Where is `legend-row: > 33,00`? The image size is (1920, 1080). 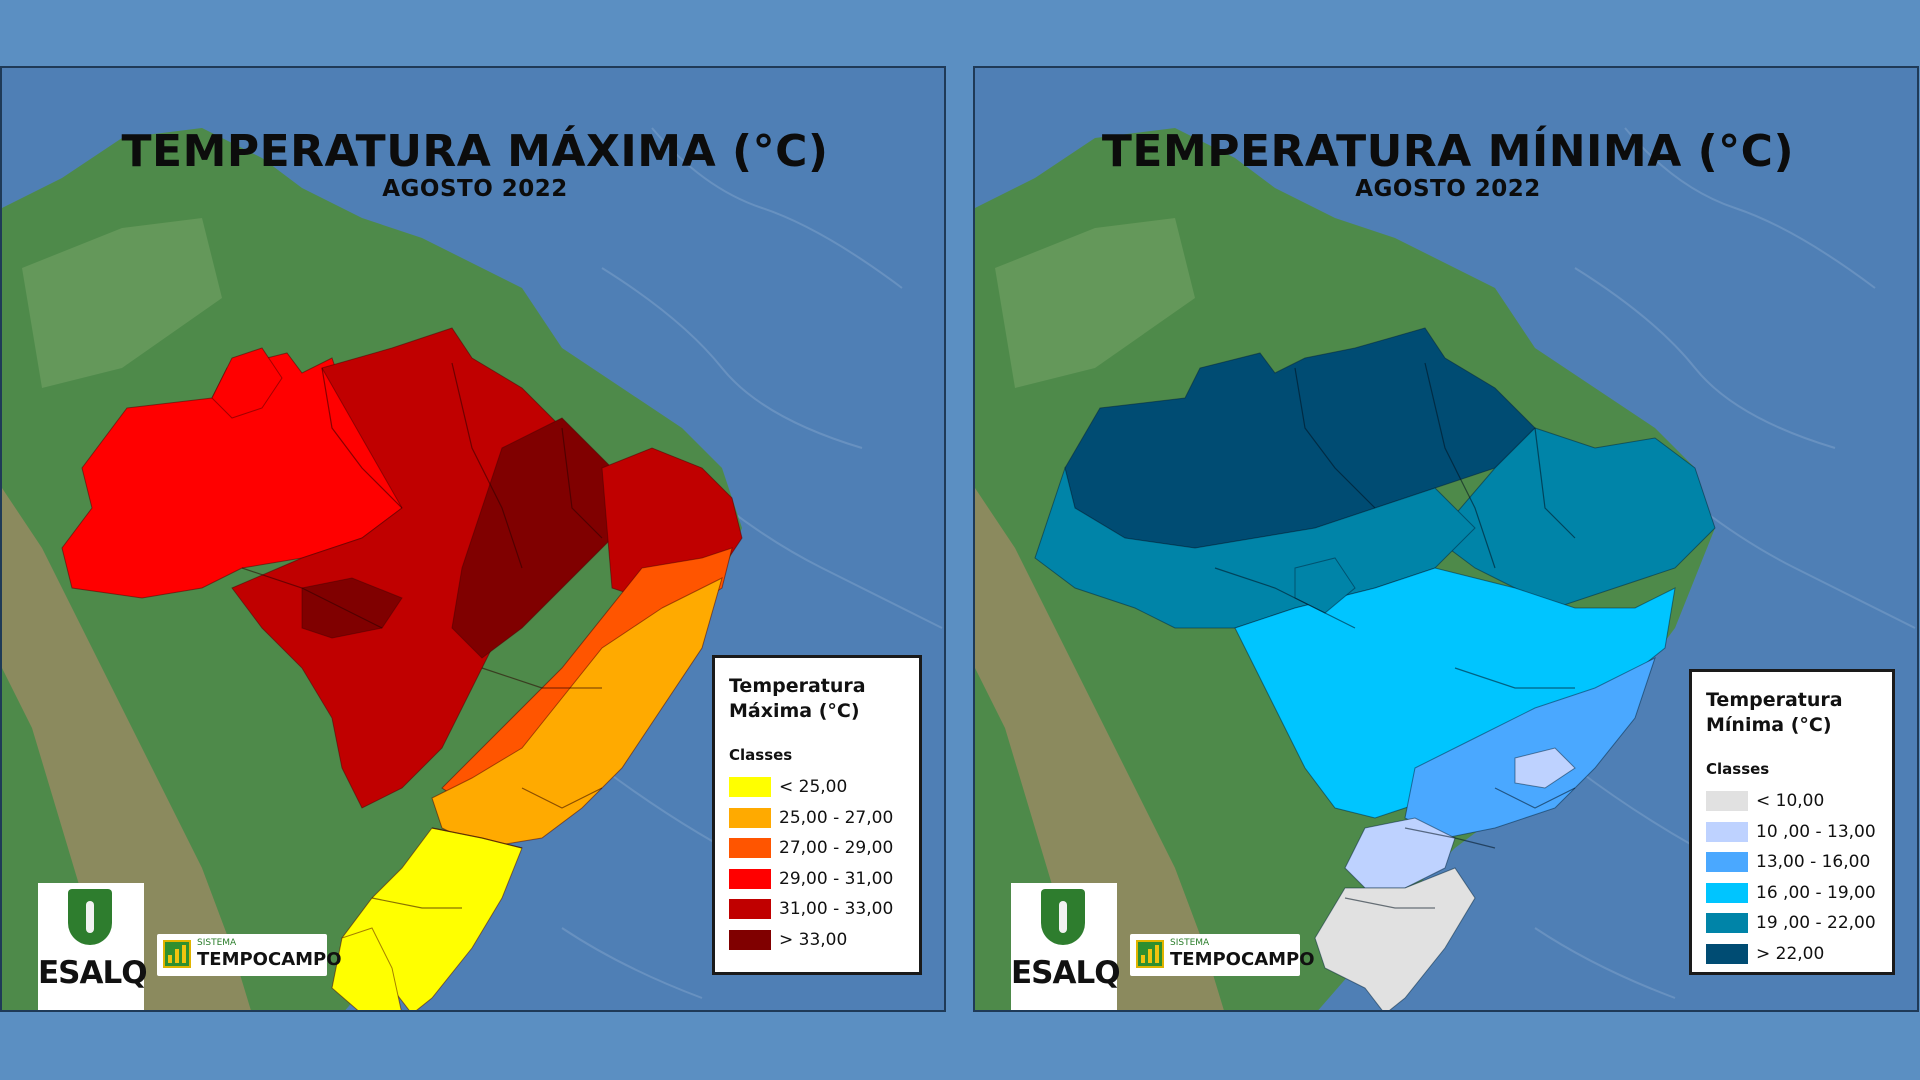 legend-row: > 33,00 is located at coordinates (817, 940).